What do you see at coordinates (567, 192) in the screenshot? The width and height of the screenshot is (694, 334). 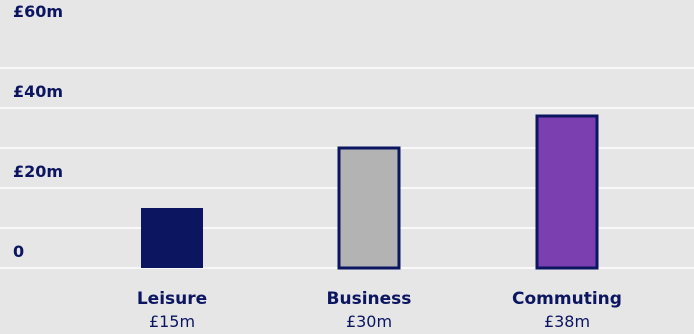 I see `bar-commuting` at bounding box center [567, 192].